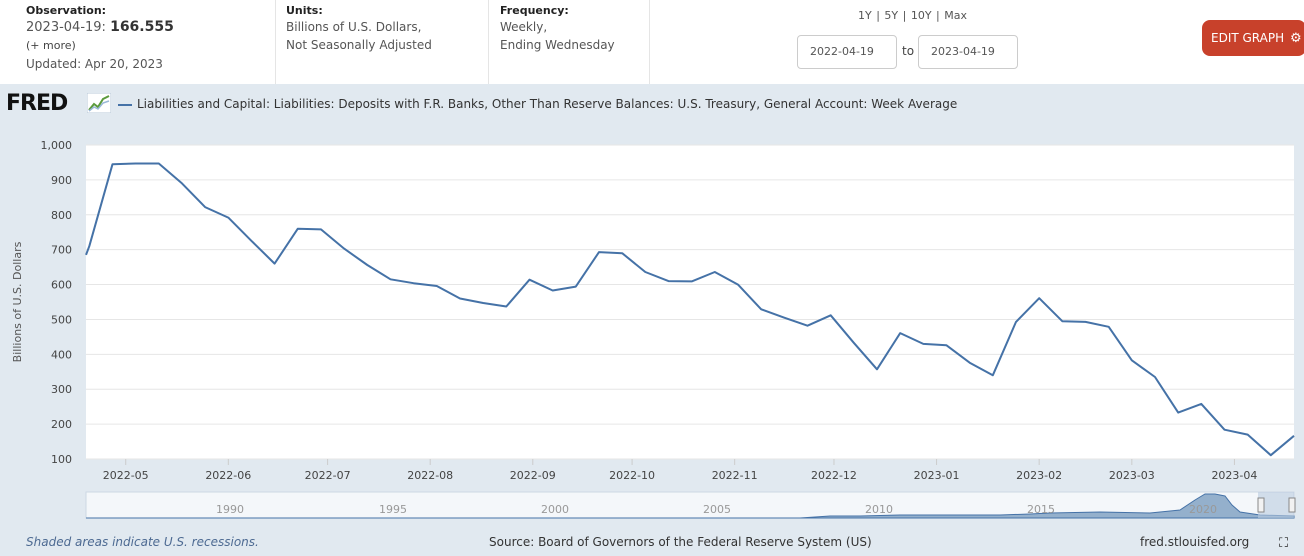  I want to click on navigator-label: 2000, so click(555, 509).